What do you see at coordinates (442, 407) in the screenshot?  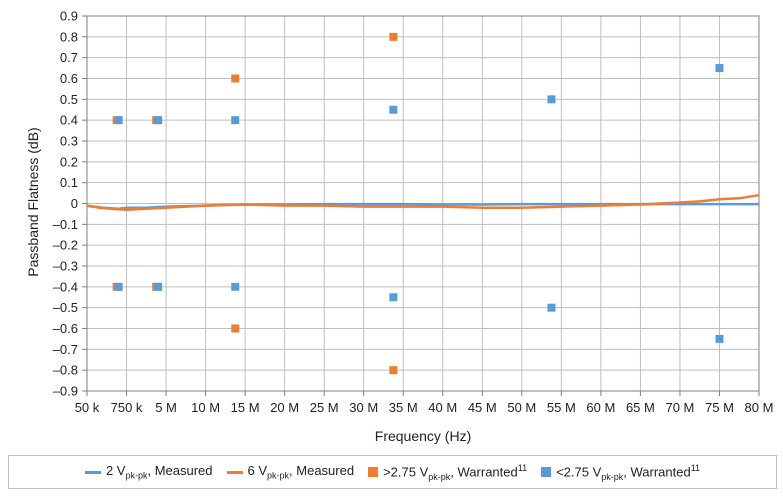 I see `x-tick-label: 40 M` at bounding box center [442, 407].